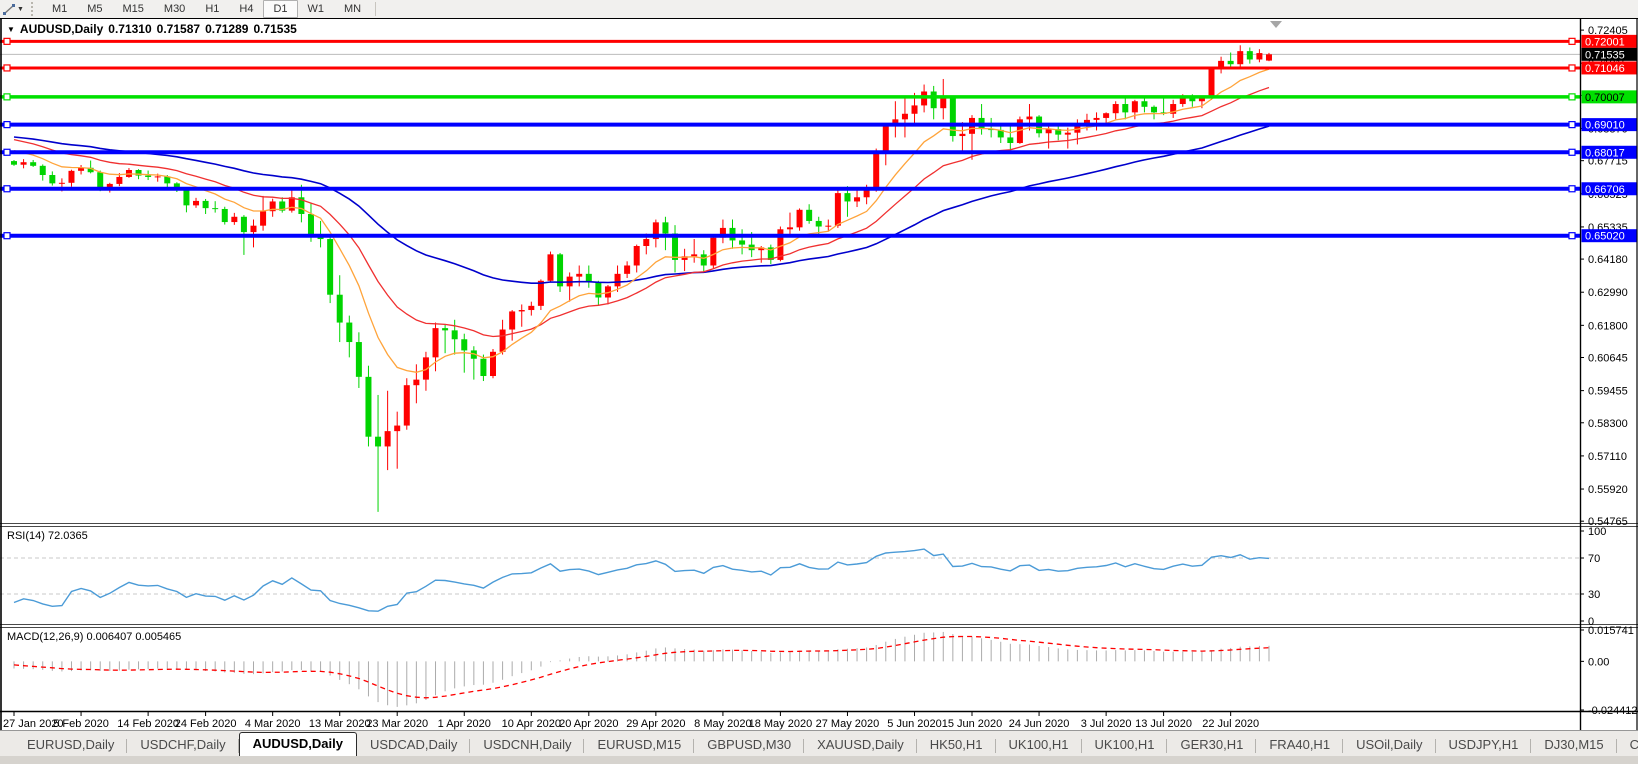 The height and width of the screenshot is (764, 1638). I want to click on toolbar-grip, so click(34, 9).